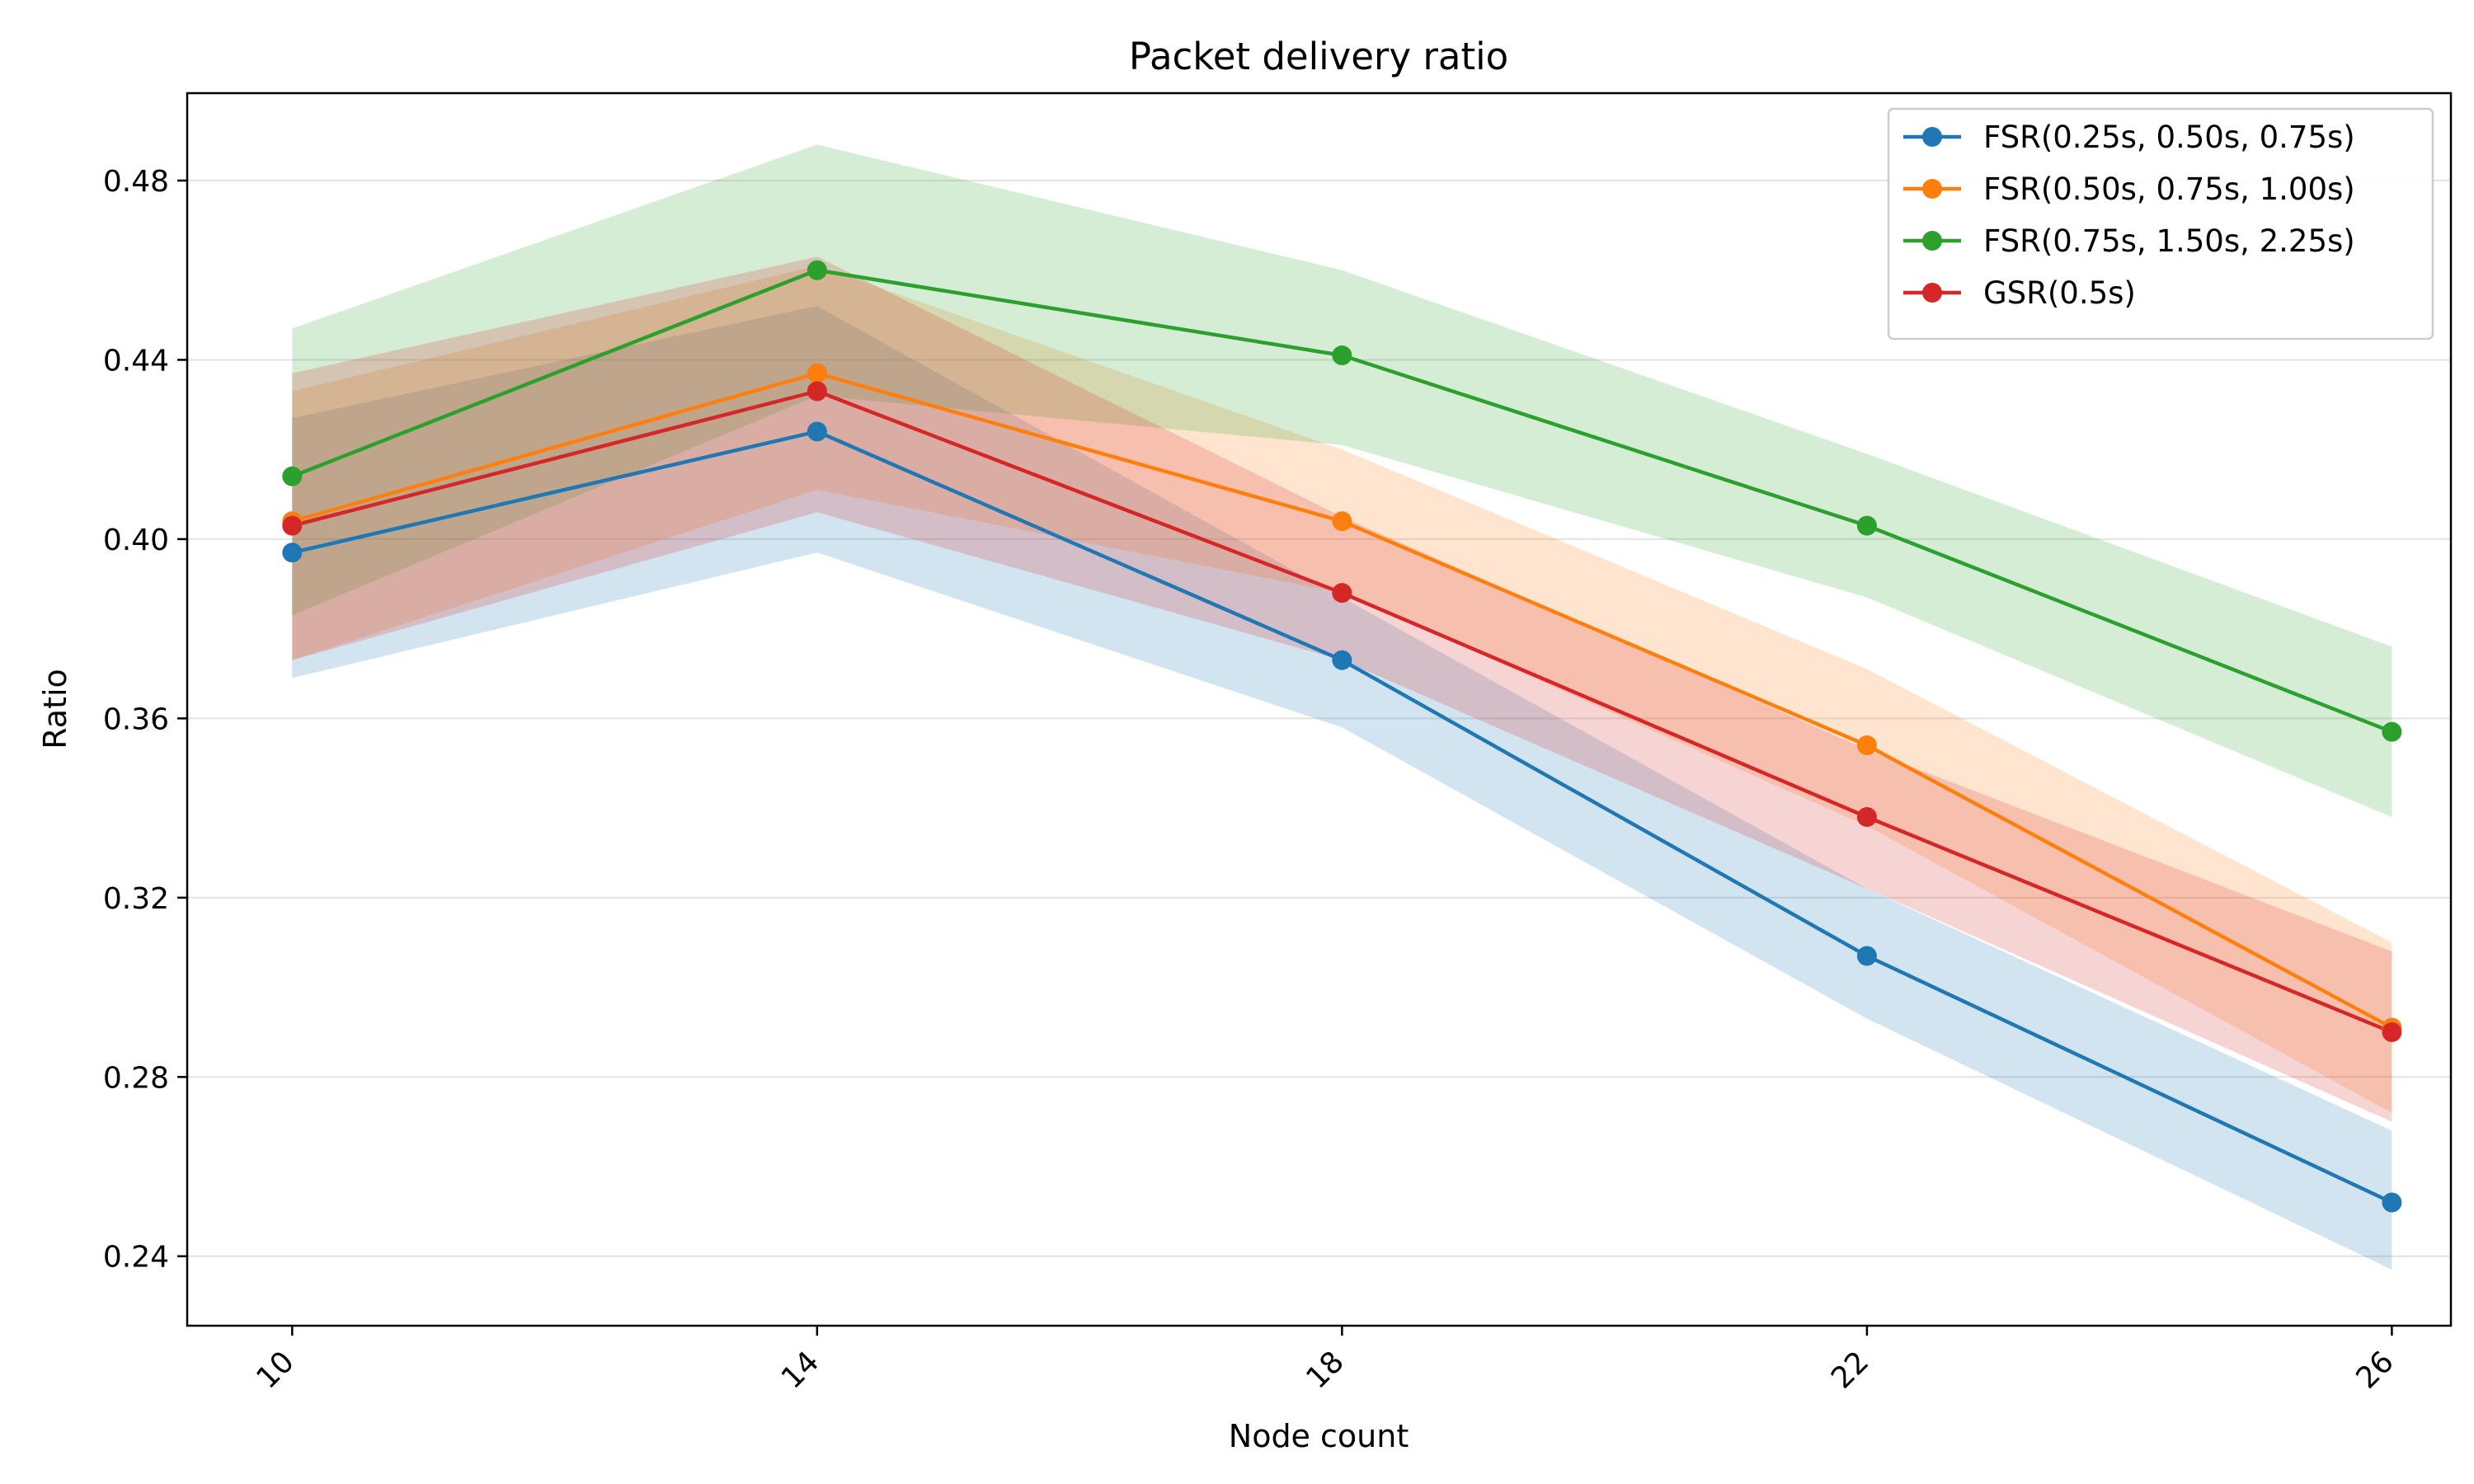 Image resolution: width=2474 pixels, height=1484 pixels. I want to click on legend-label: FSR(0.50s, 0.75s, 1.00s), so click(2169, 189).